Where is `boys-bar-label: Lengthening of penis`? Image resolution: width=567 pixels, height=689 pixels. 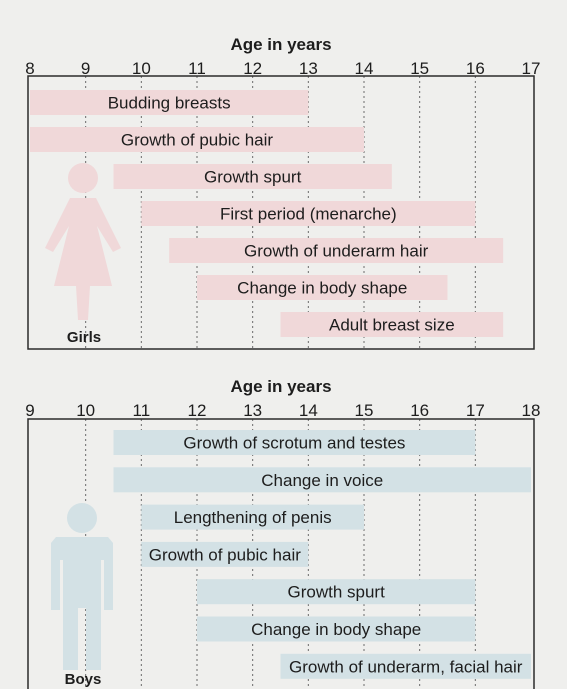 boys-bar-label: Lengthening of penis is located at coordinates (253, 517).